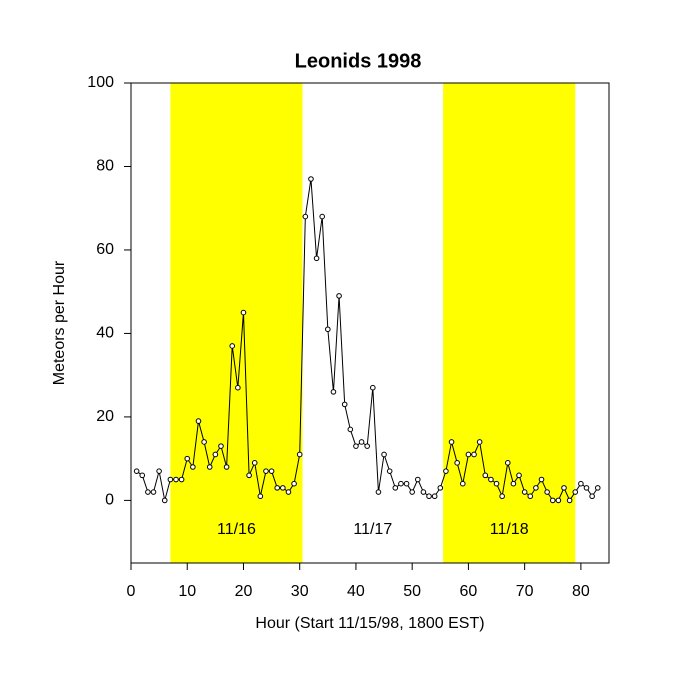  Describe the element at coordinates (131, 591) in the screenshot. I see `x-tick-label: 0` at that location.